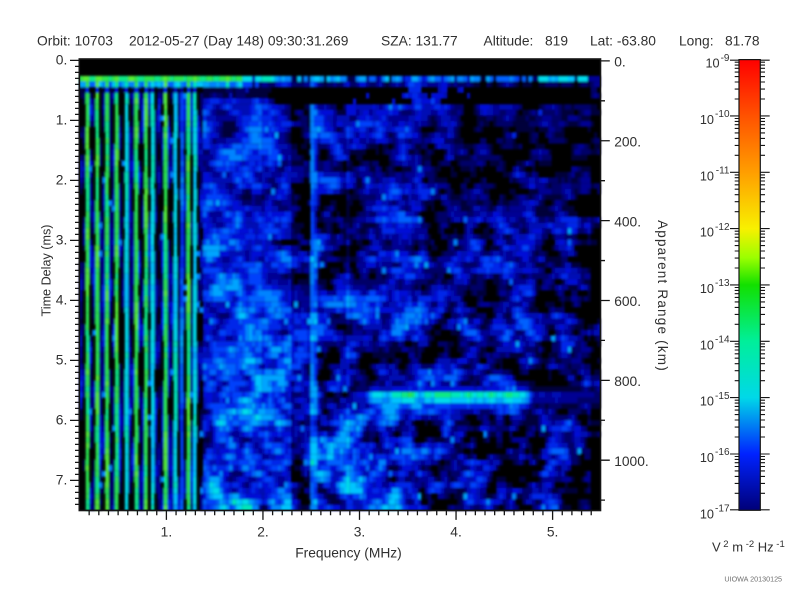 The image size is (800, 600). What do you see at coordinates (627, 141) in the screenshot?
I see `svg-text: 200.` at bounding box center [627, 141].